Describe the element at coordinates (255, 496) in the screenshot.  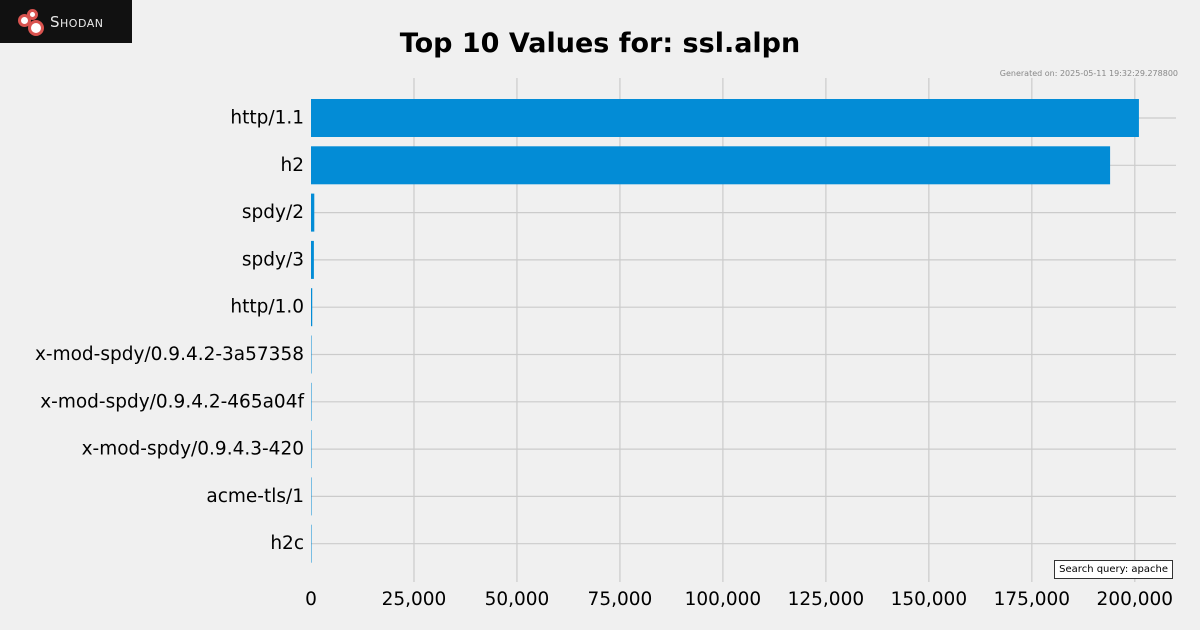
I see `y-tick-label: acme-tls/1` at that location.